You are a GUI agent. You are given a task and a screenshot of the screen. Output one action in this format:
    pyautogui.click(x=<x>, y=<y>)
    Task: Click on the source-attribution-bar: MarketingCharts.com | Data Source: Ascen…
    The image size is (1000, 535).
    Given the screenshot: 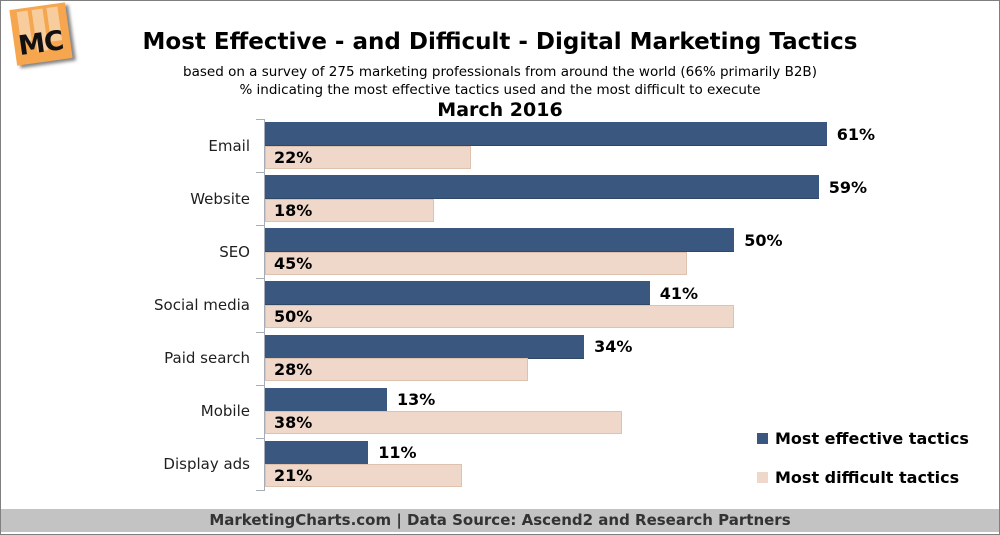 What is the action you would take?
    pyautogui.click(x=500, y=520)
    